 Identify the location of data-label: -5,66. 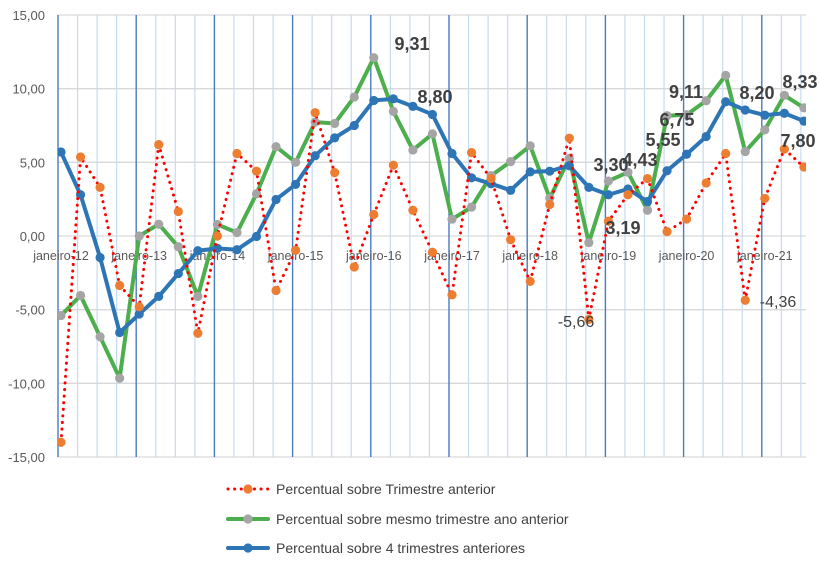
(576, 322).